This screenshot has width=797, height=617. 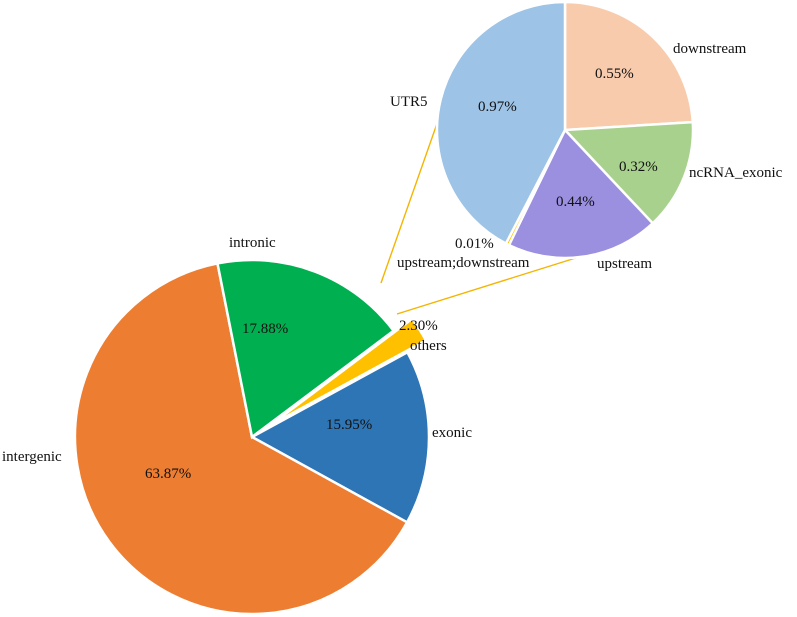 What do you see at coordinates (168, 474) in the screenshot?
I see `value-label-intergenic: 63.87%` at bounding box center [168, 474].